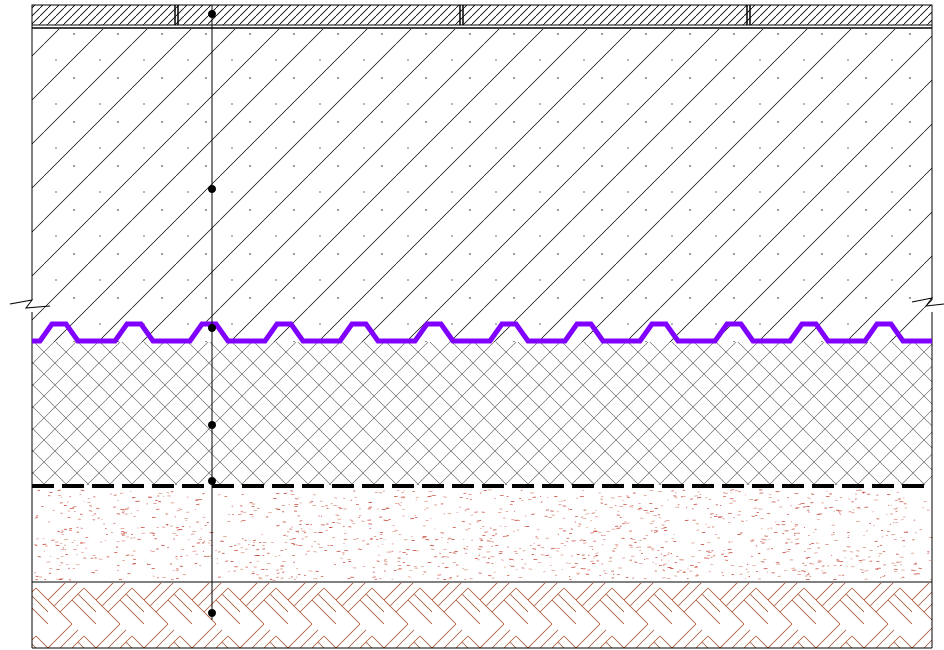 The width and height of the screenshot is (944, 650). Describe the element at coordinates (212, 313) in the screenshot. I see `reference-points` at that location.